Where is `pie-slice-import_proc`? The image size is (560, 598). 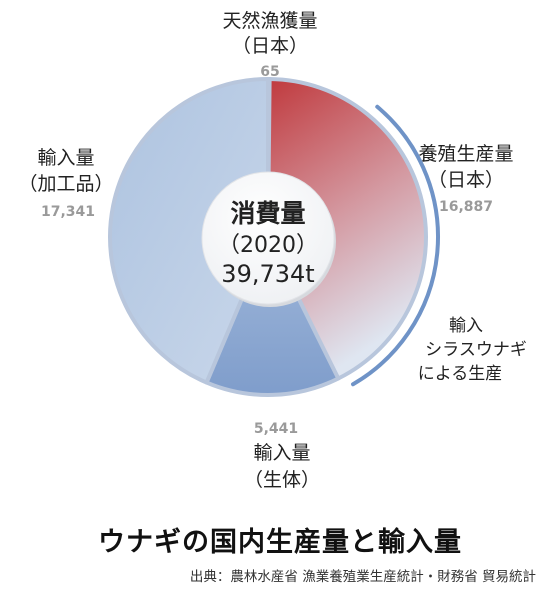
pie-slice-import_proc is located at coordinates (189, 231).